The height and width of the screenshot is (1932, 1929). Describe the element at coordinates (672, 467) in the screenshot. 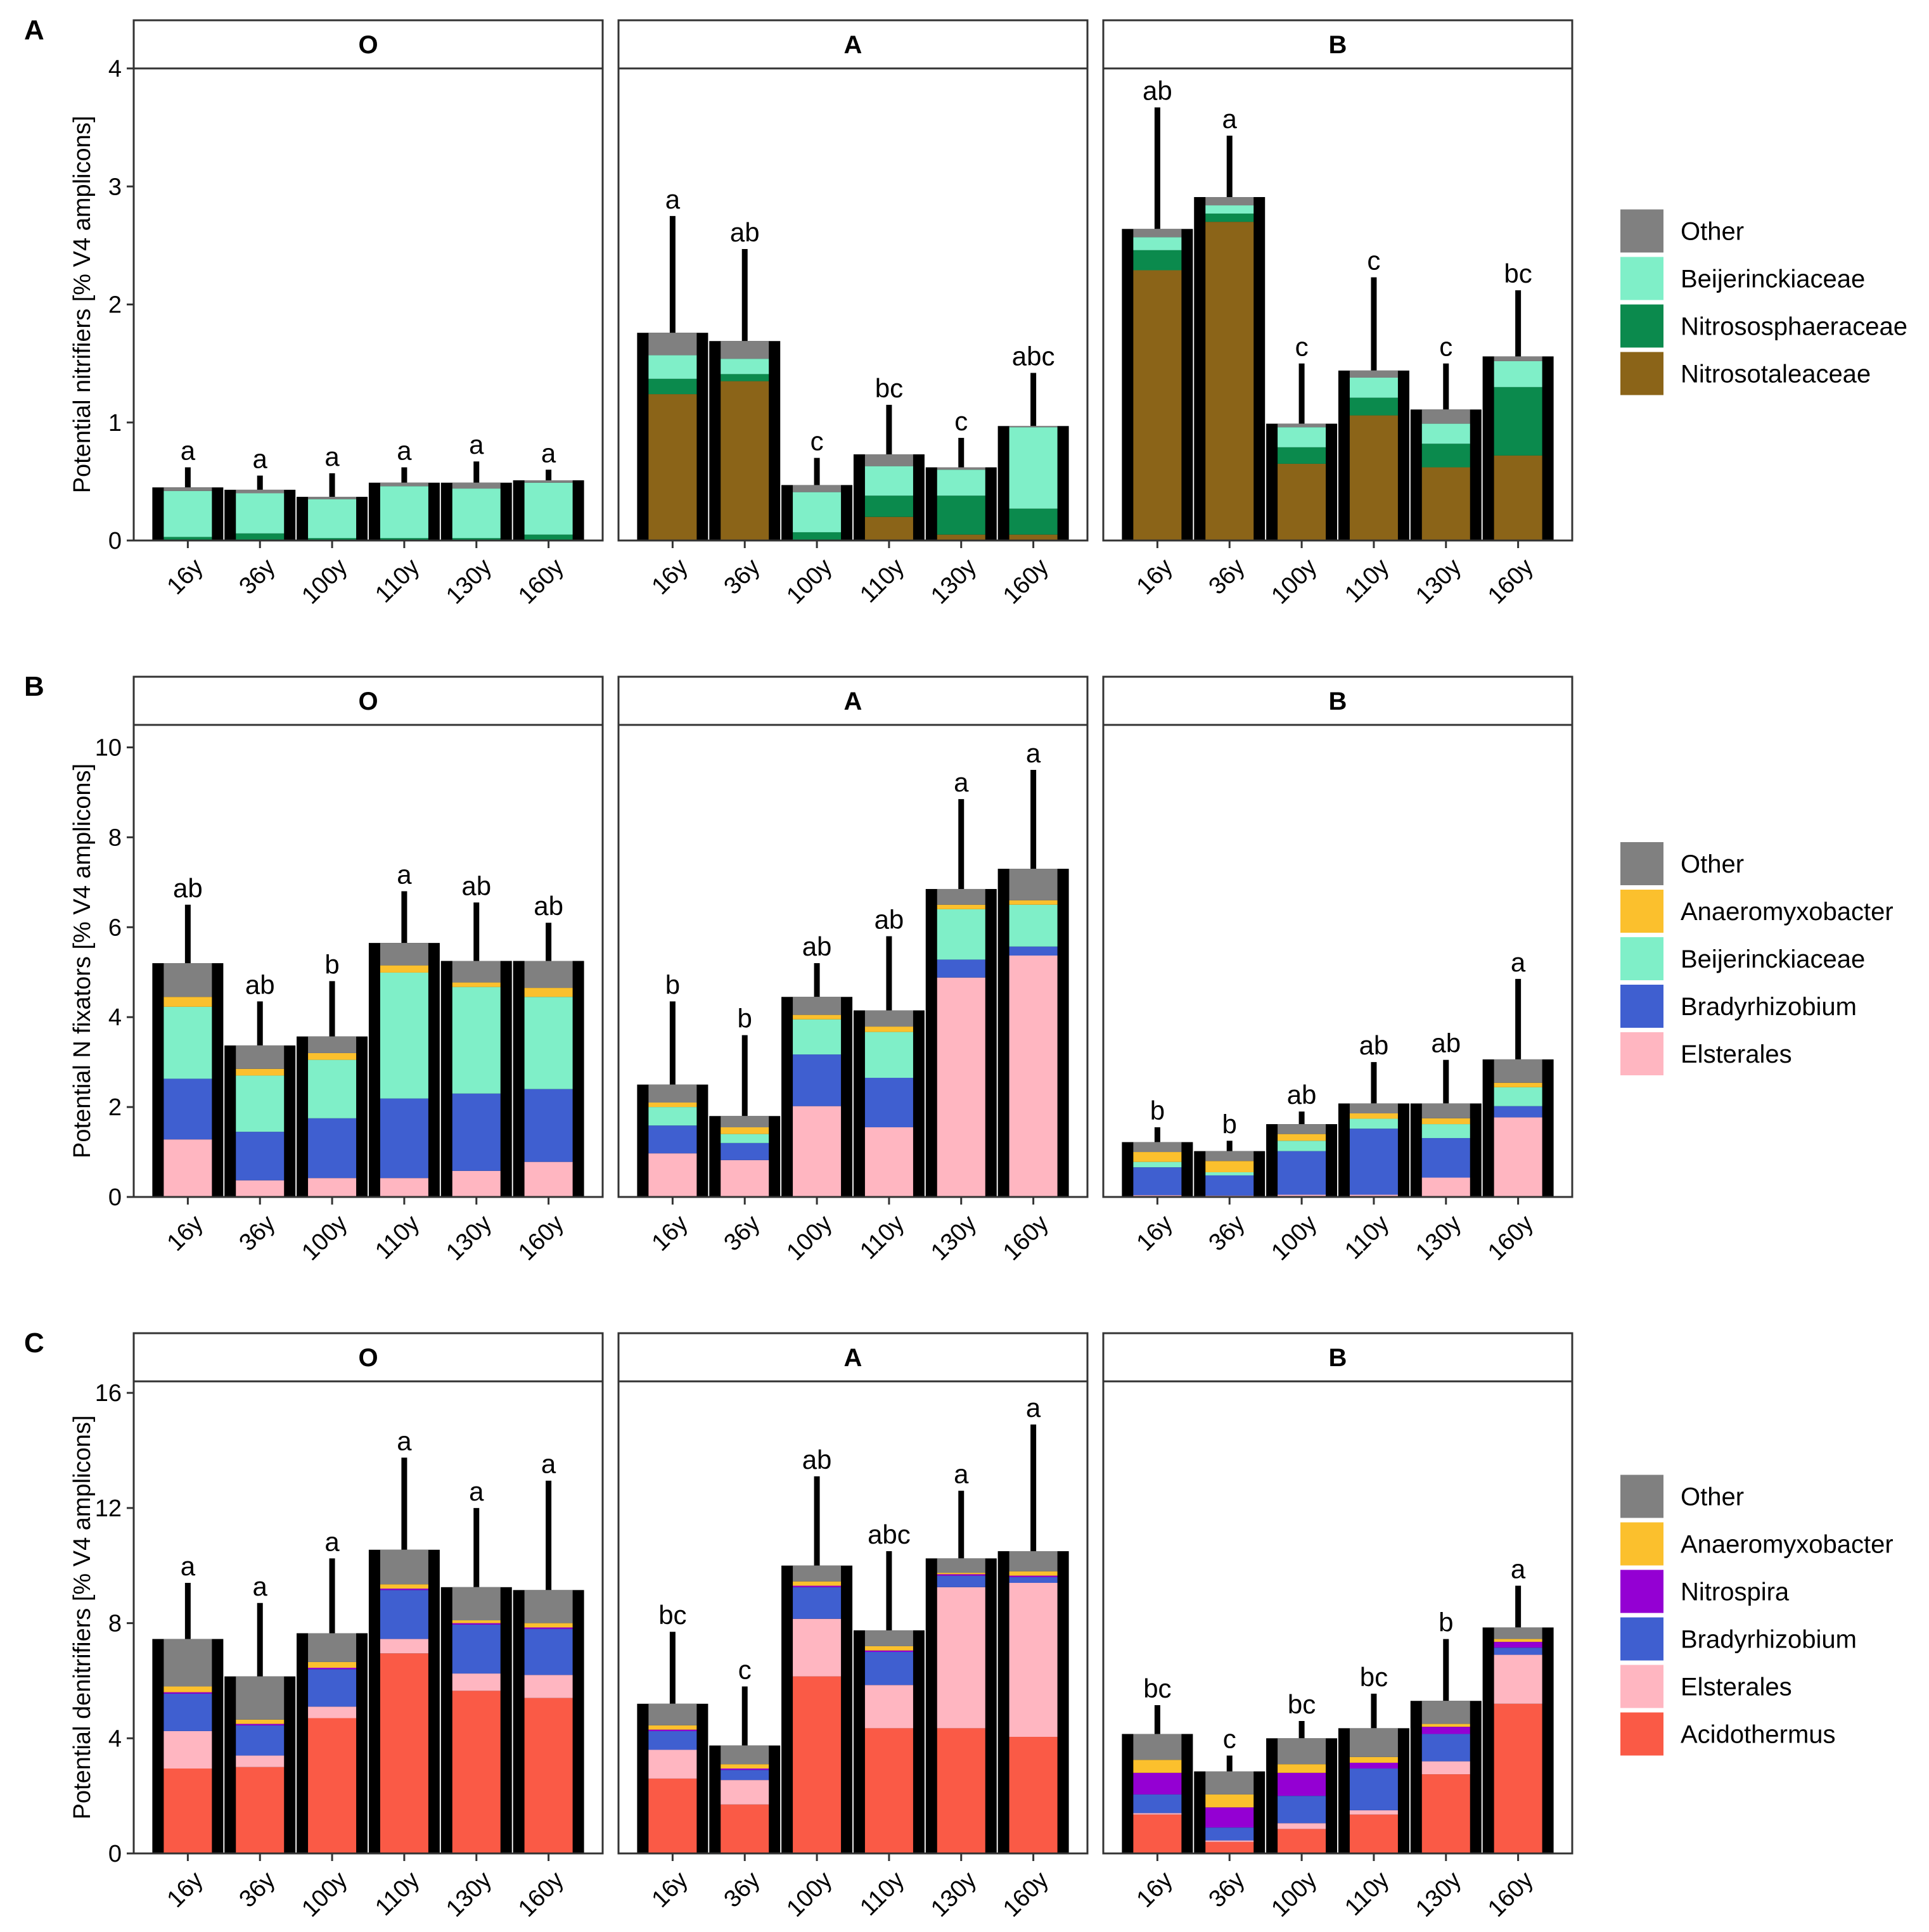

I see `bar-segment-nitrosotaleaceae` at that location.